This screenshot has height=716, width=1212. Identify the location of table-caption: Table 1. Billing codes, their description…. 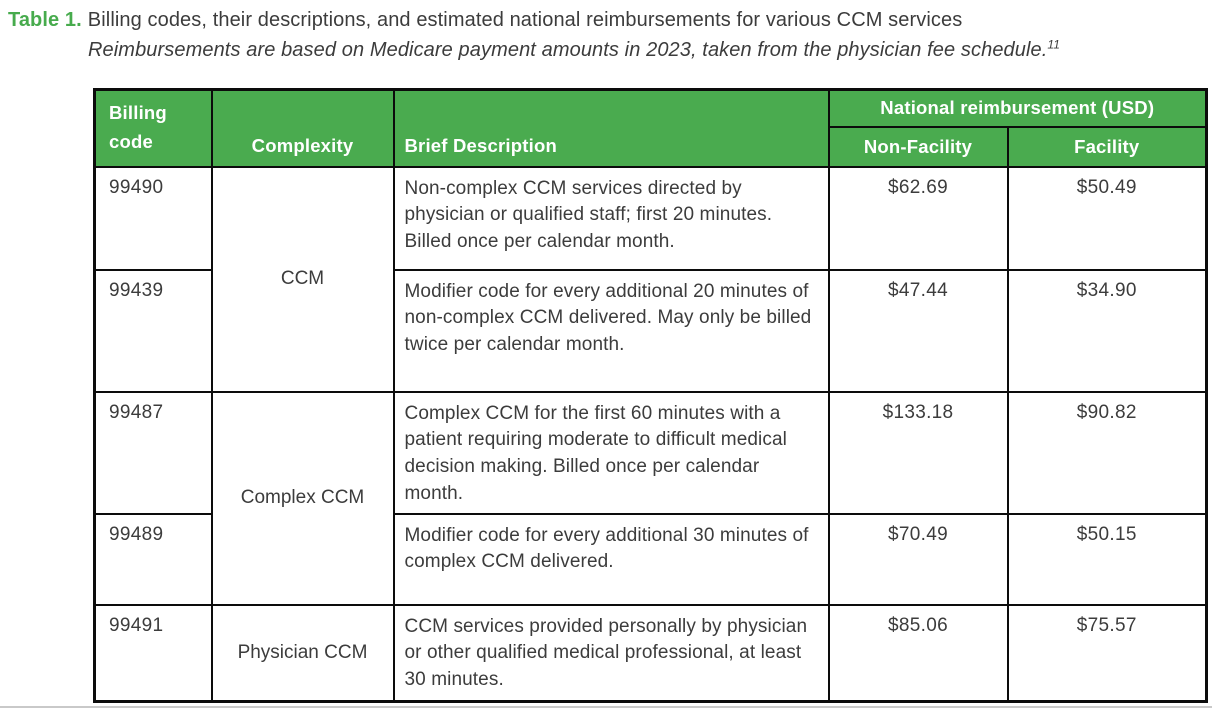
(608, 34).